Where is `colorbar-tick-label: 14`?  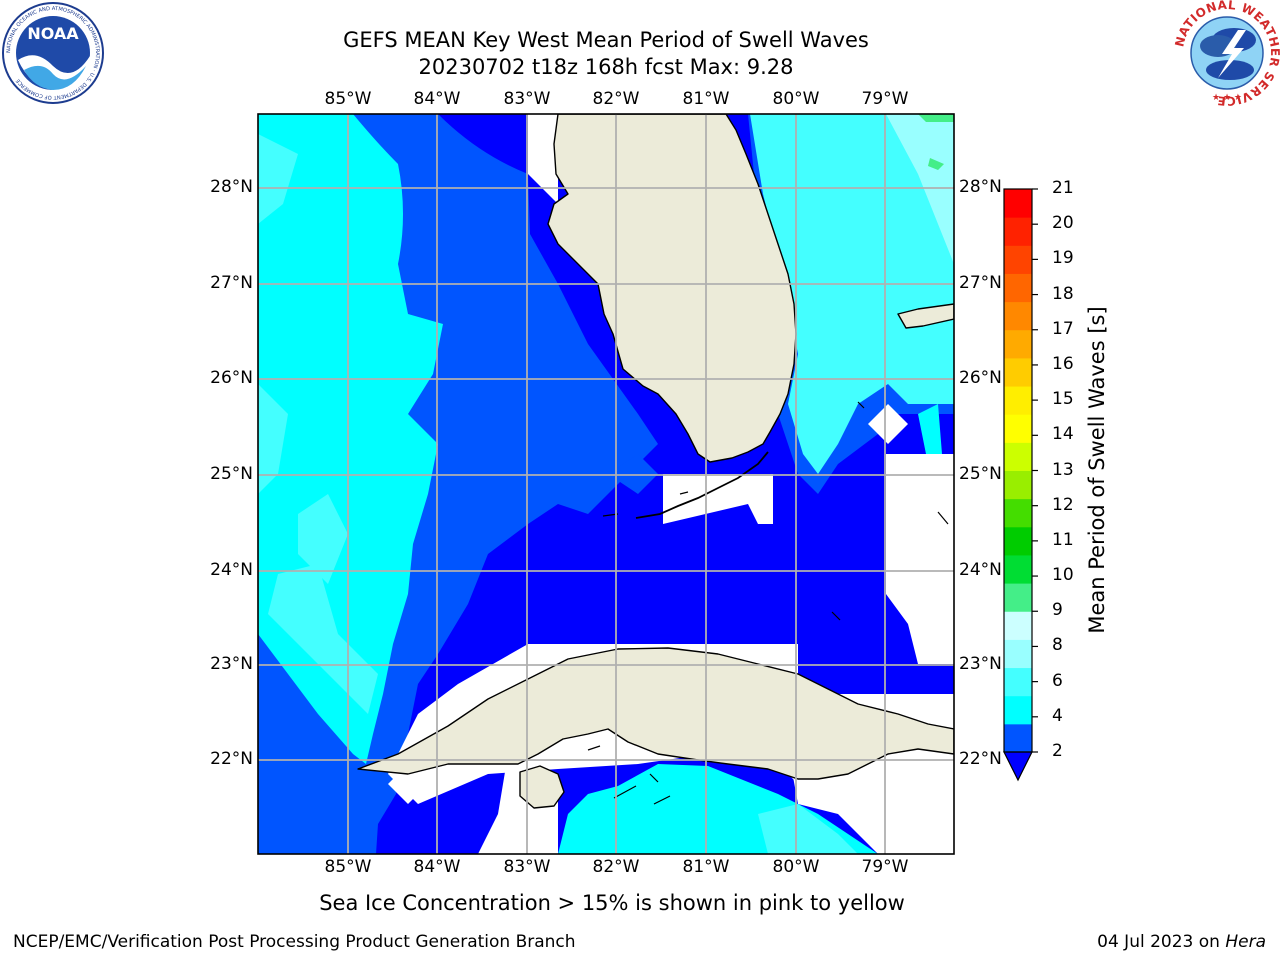 colorbar-tick-label: 14 is located at coordinates (1063, 434).